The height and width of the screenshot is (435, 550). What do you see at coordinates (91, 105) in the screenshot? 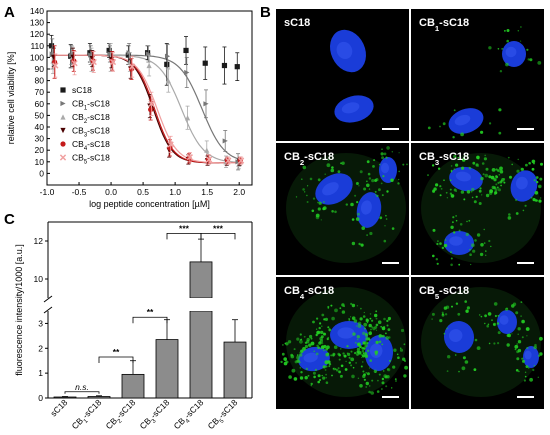
I see `legend-label: CB1-sC18` at bounding box center [91, 105].